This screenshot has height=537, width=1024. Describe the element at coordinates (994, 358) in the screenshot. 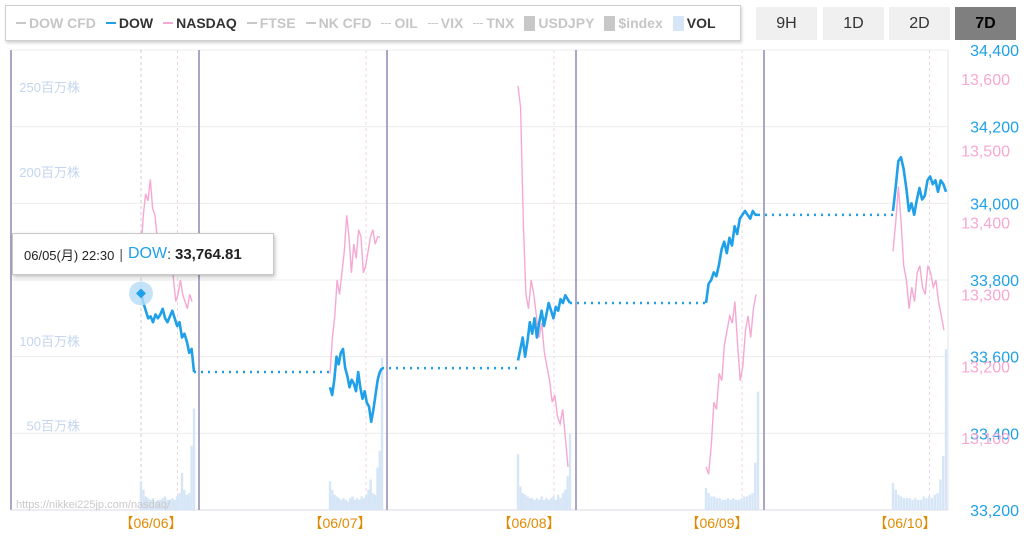

I see `dow-axis-label: 33,600` at that location.